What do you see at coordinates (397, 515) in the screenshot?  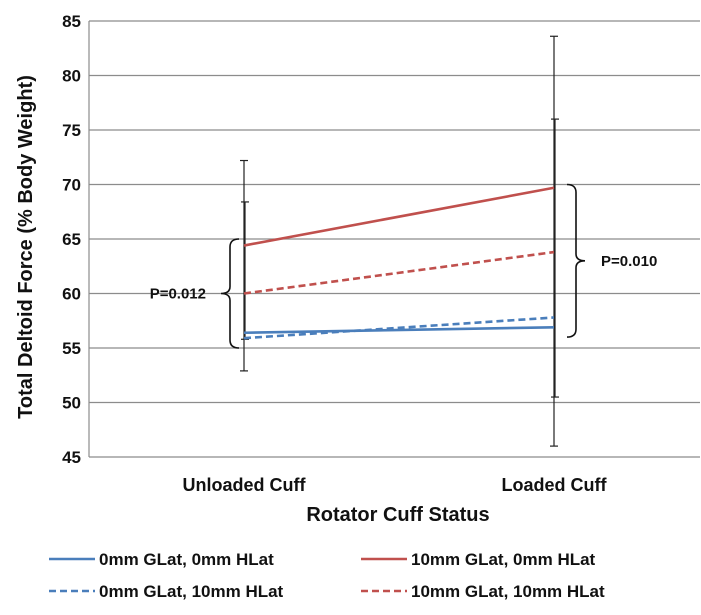 I see `x-axis-title: Rotator Cuff Status` at bounding box center [397, 515].